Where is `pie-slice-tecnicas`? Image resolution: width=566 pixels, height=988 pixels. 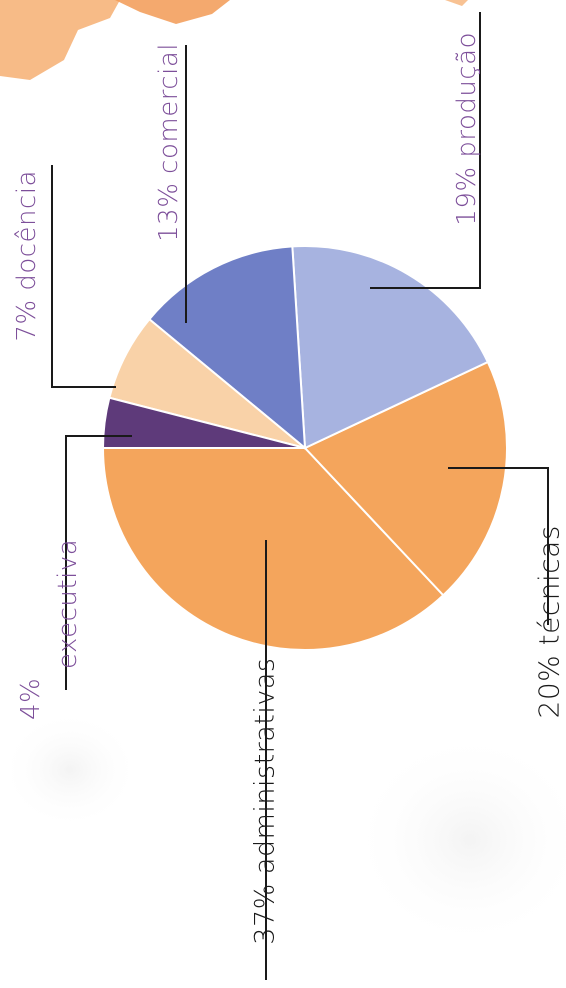
pie-slice-tecnicas is located at coordinates (405, 478).